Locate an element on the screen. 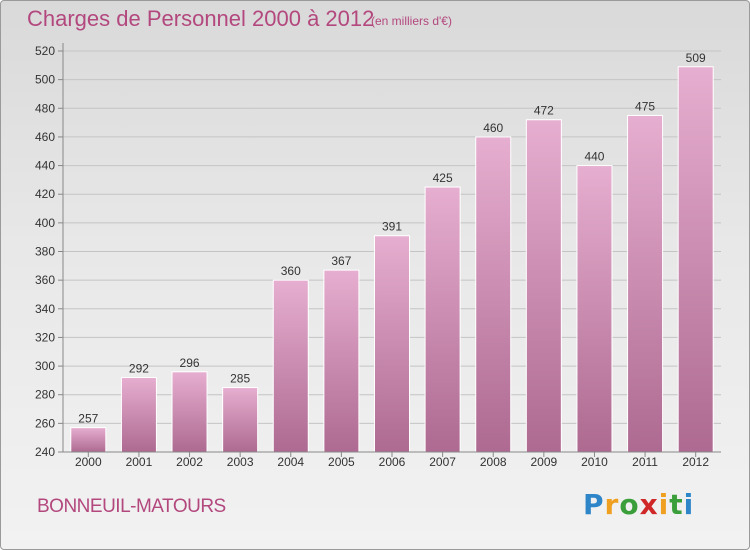 The height and width of the screenshot is (550, 750). logo-letter: x is located at coordinates (649, 504).